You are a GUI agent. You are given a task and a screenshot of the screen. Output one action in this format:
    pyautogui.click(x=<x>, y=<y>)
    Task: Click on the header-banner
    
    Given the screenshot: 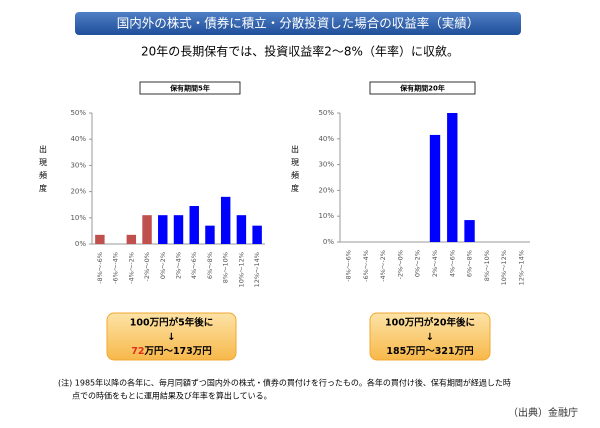 What is the action you would take?
    pyautogui.click(x=298, y=23)
    